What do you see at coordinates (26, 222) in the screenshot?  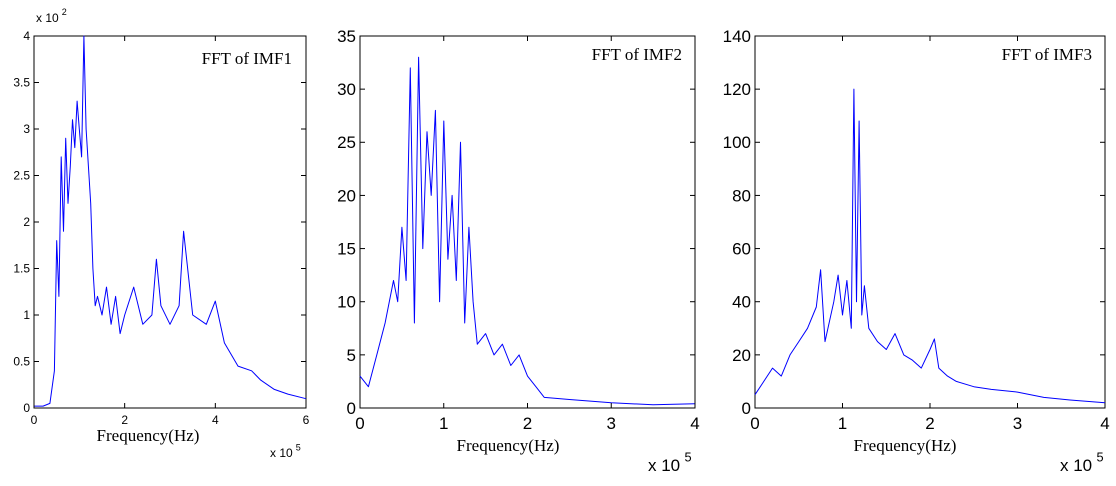 I see `y-tick-label: 2` at bounding box center [26, 222].